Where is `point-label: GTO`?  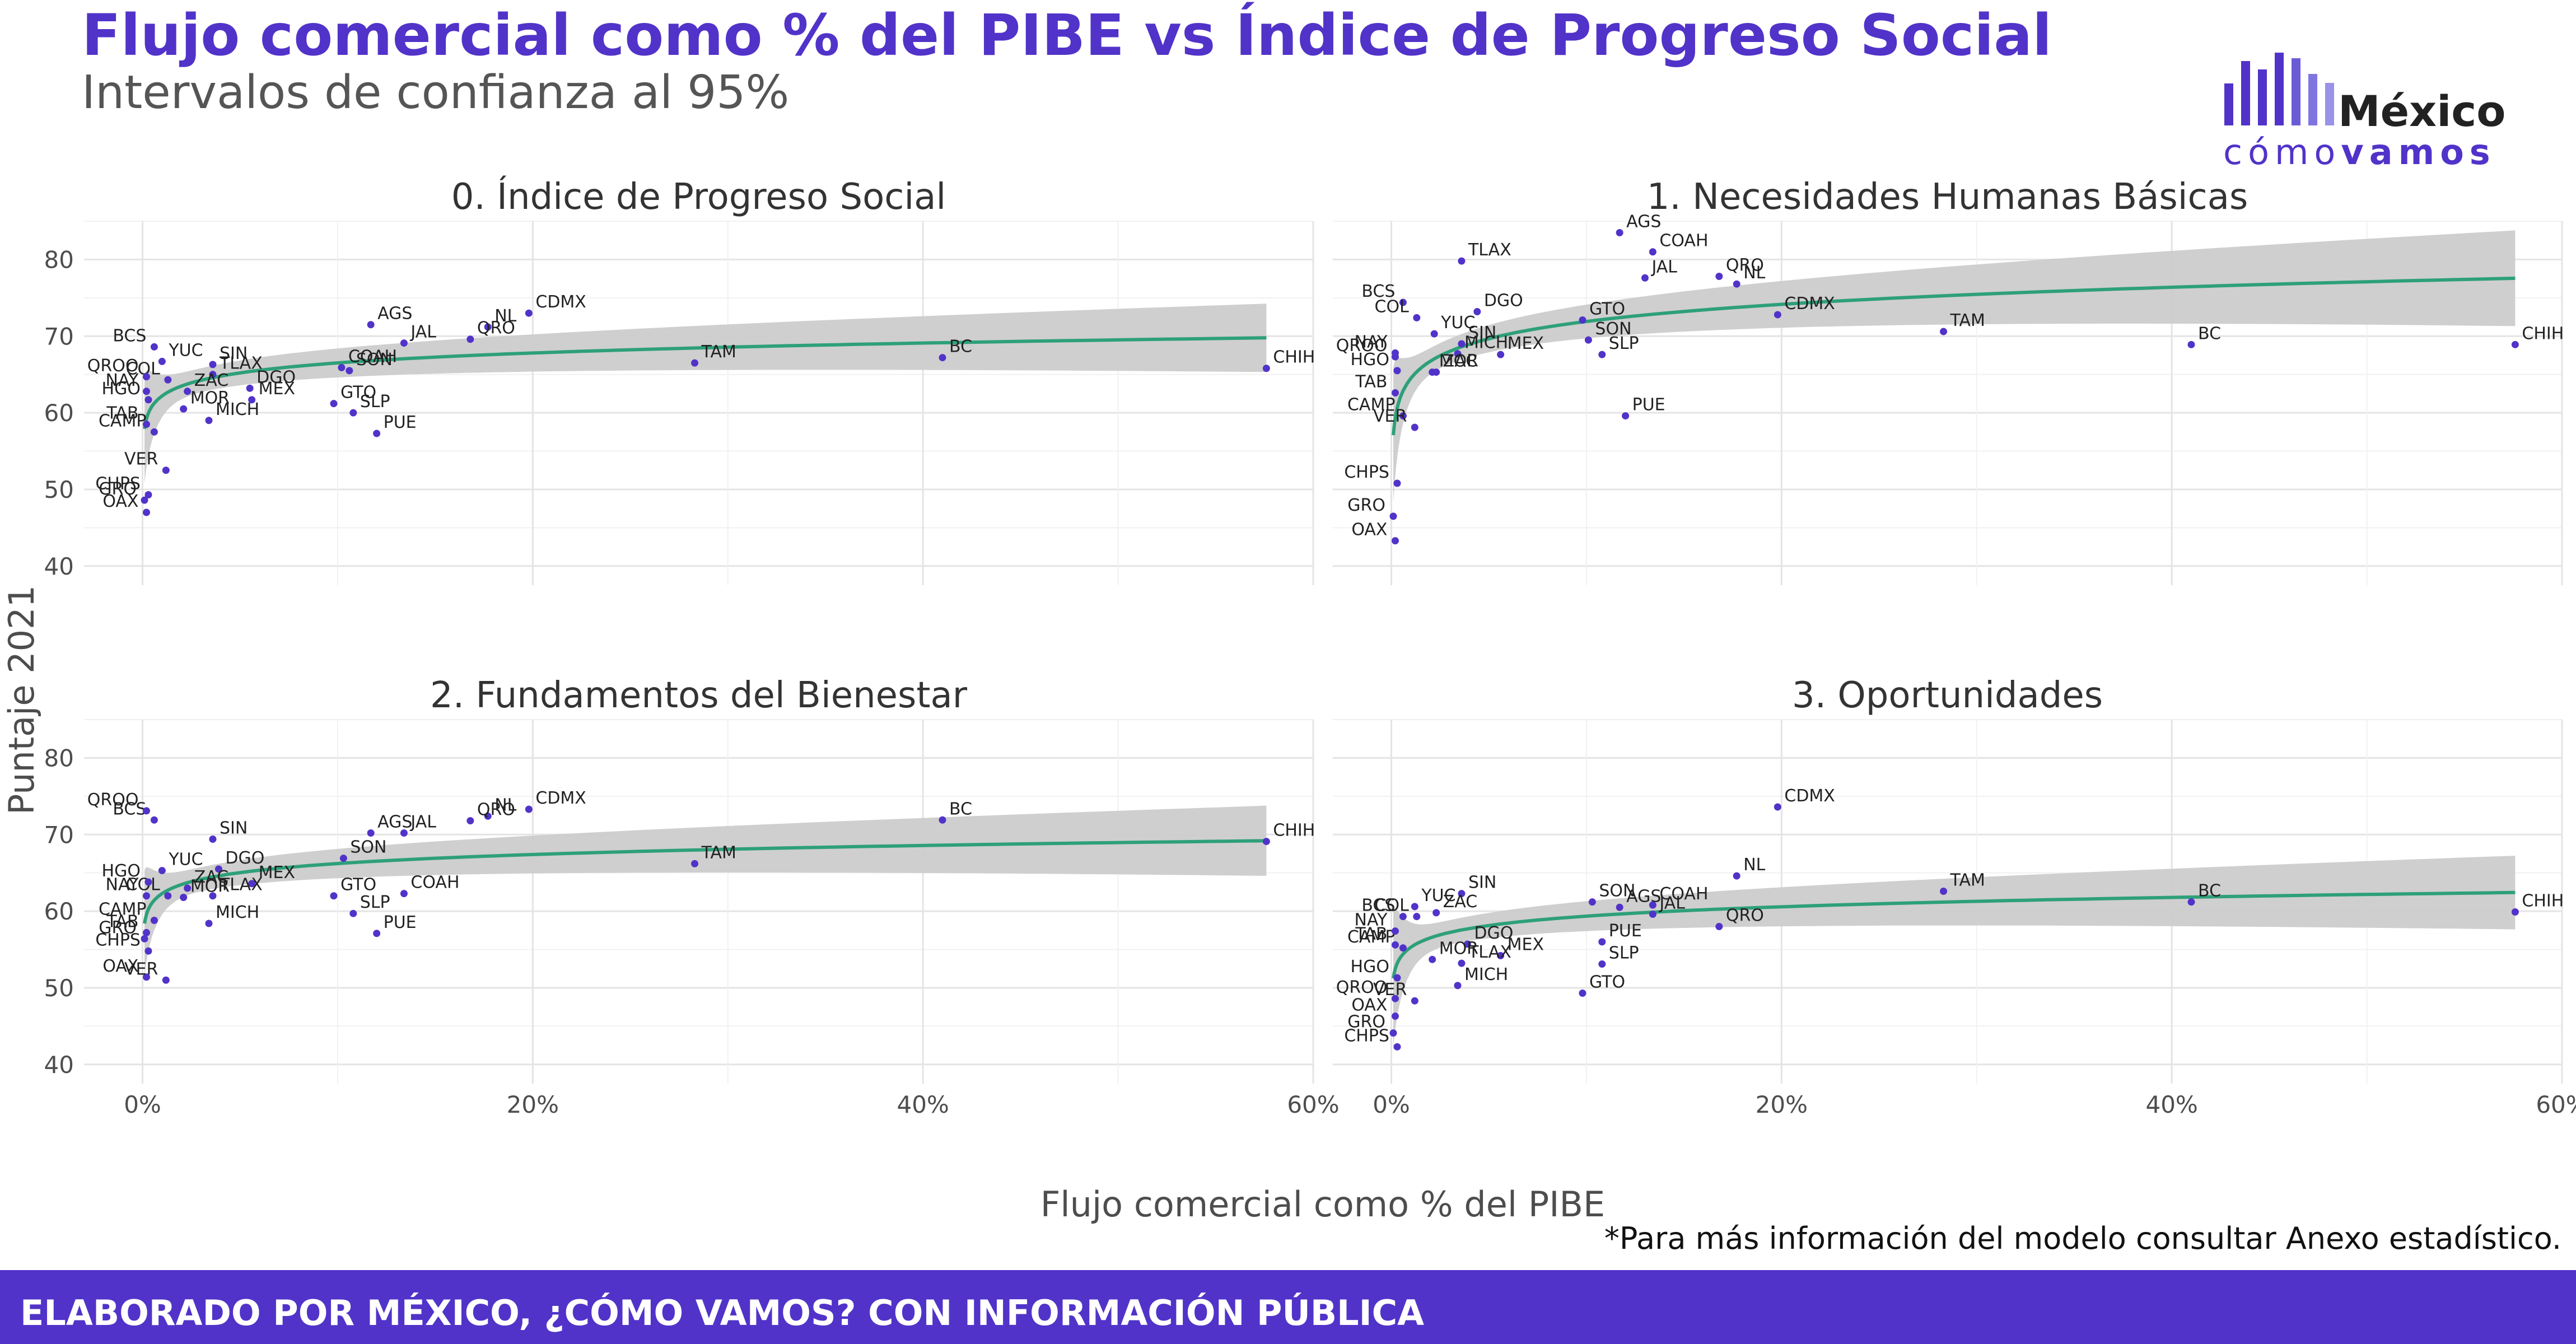 point-label: GTO is located at coordinates (358, 393).